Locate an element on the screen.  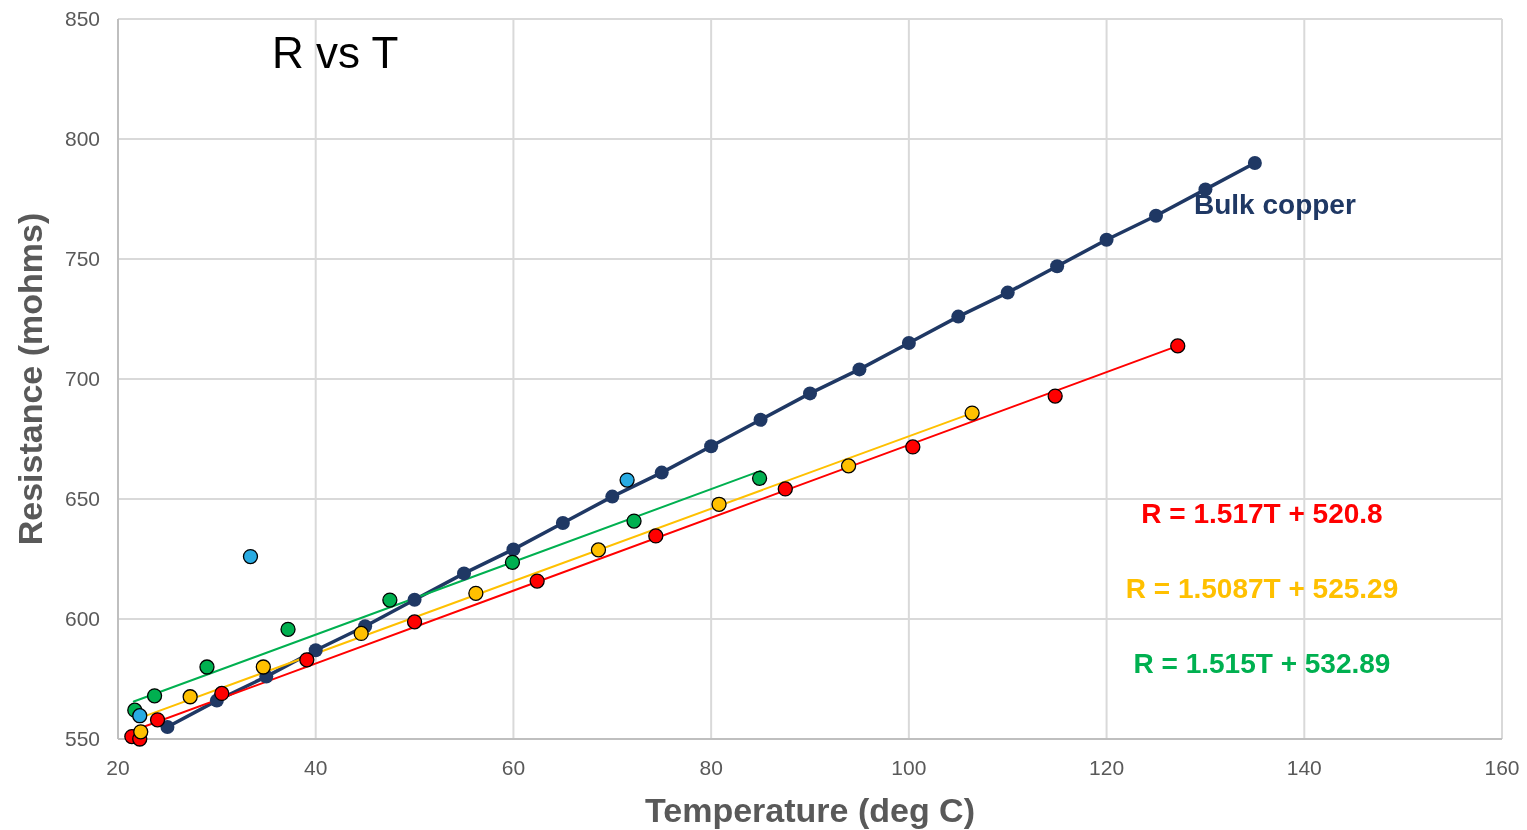
x-tick-label: 120 is located at coordinates (1107, 767).